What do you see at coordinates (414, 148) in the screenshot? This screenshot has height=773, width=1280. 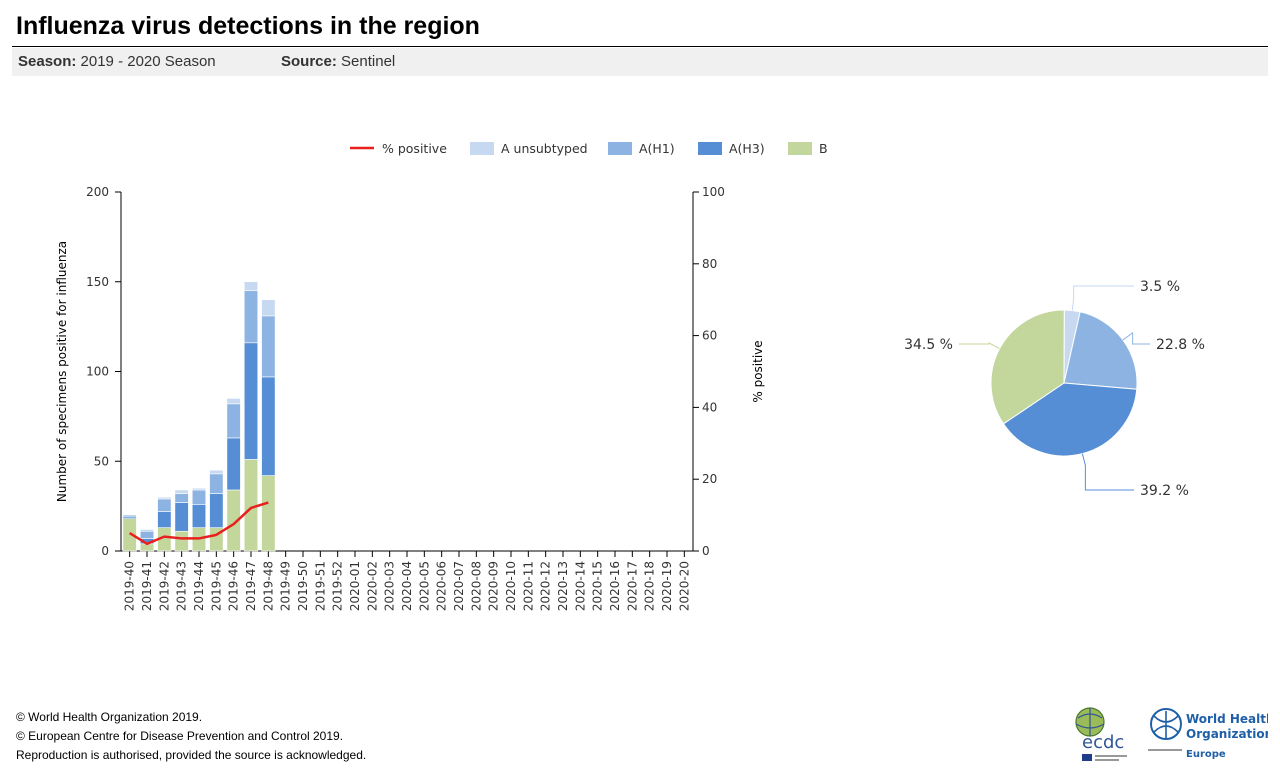 I see `legend-label-positive: % positive` at bounding box center [414, 148].